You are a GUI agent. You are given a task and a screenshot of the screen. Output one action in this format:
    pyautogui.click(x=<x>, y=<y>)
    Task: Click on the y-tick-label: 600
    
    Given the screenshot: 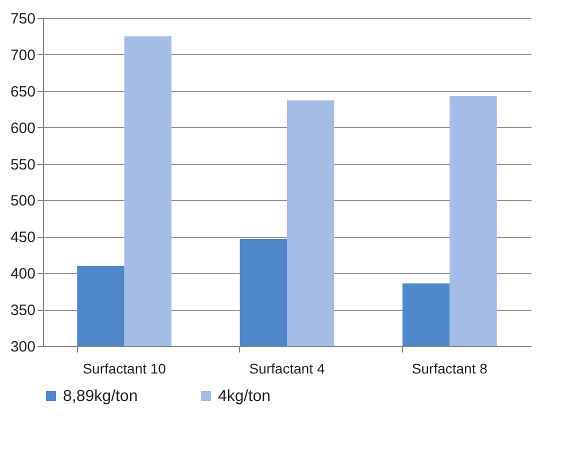 What is the action you would take?
    pyautogui.click(x=23, y=128)
    